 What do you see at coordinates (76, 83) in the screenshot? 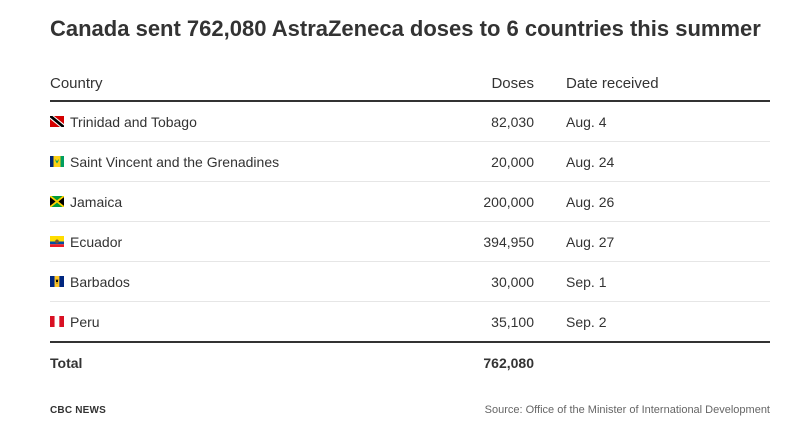
I see `header-country: Country` at bounding box center [76, 83].